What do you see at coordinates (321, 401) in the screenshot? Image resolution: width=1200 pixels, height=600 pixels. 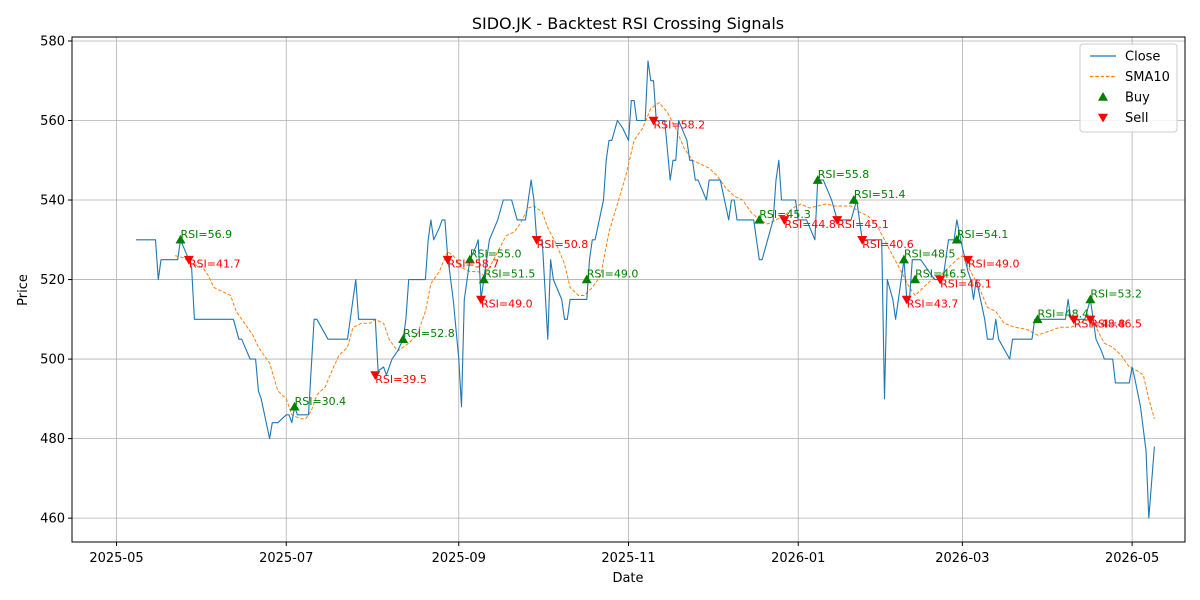 I see `buy-signal-label: RSI=30.4` at bounding box center [321, 401].